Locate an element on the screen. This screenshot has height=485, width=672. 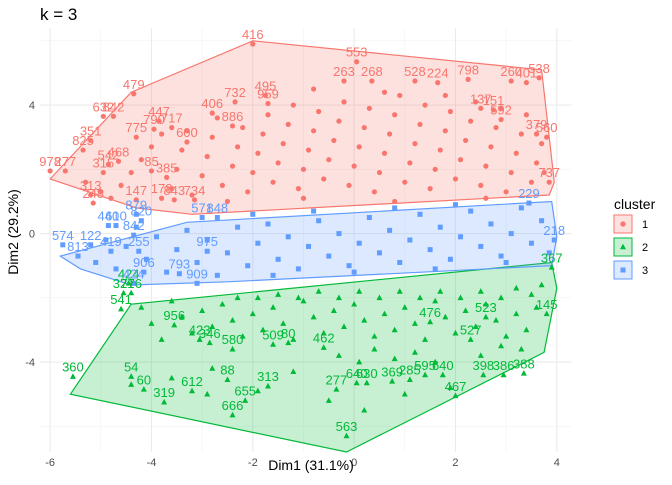
point-label: 423 is located at coordinates (200, 330).